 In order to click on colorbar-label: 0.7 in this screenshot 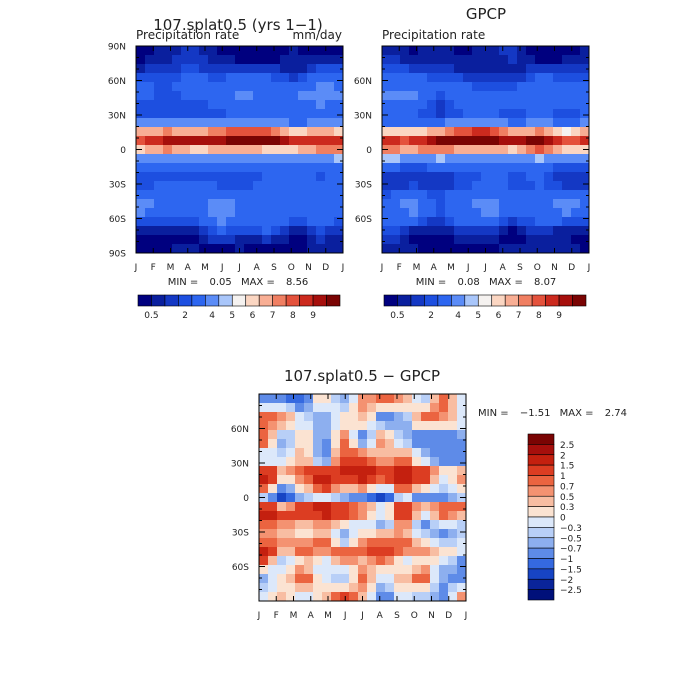, I will do `click(567, 487)`.